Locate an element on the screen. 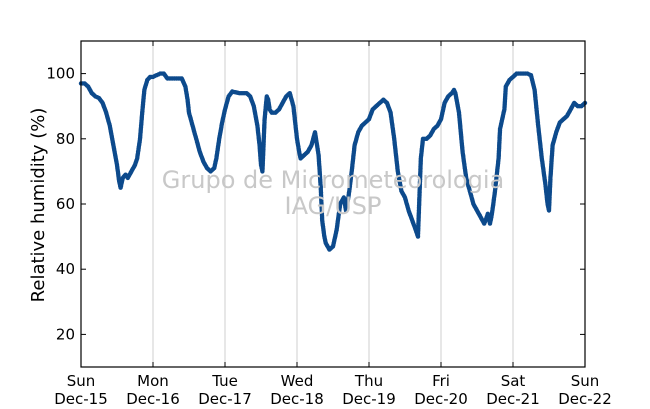 The height and width of the screenshot is (409, 650). y-tick-label: 60 is located at coordinates (65, 204).